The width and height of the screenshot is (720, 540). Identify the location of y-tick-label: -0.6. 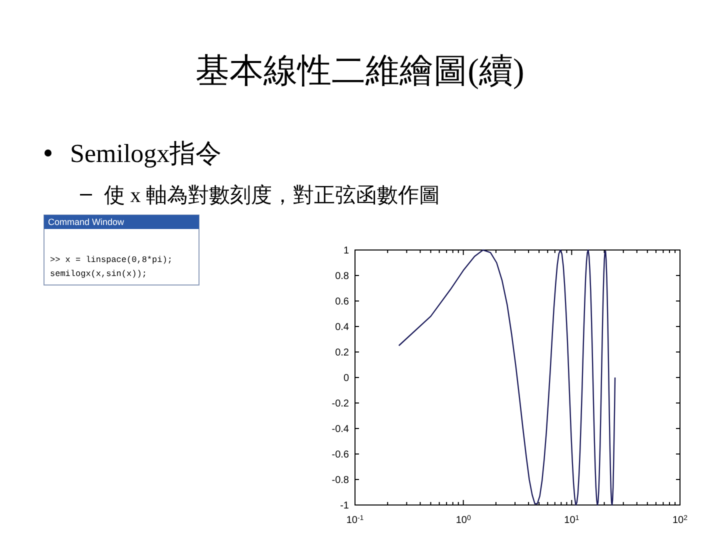
(341, 455).